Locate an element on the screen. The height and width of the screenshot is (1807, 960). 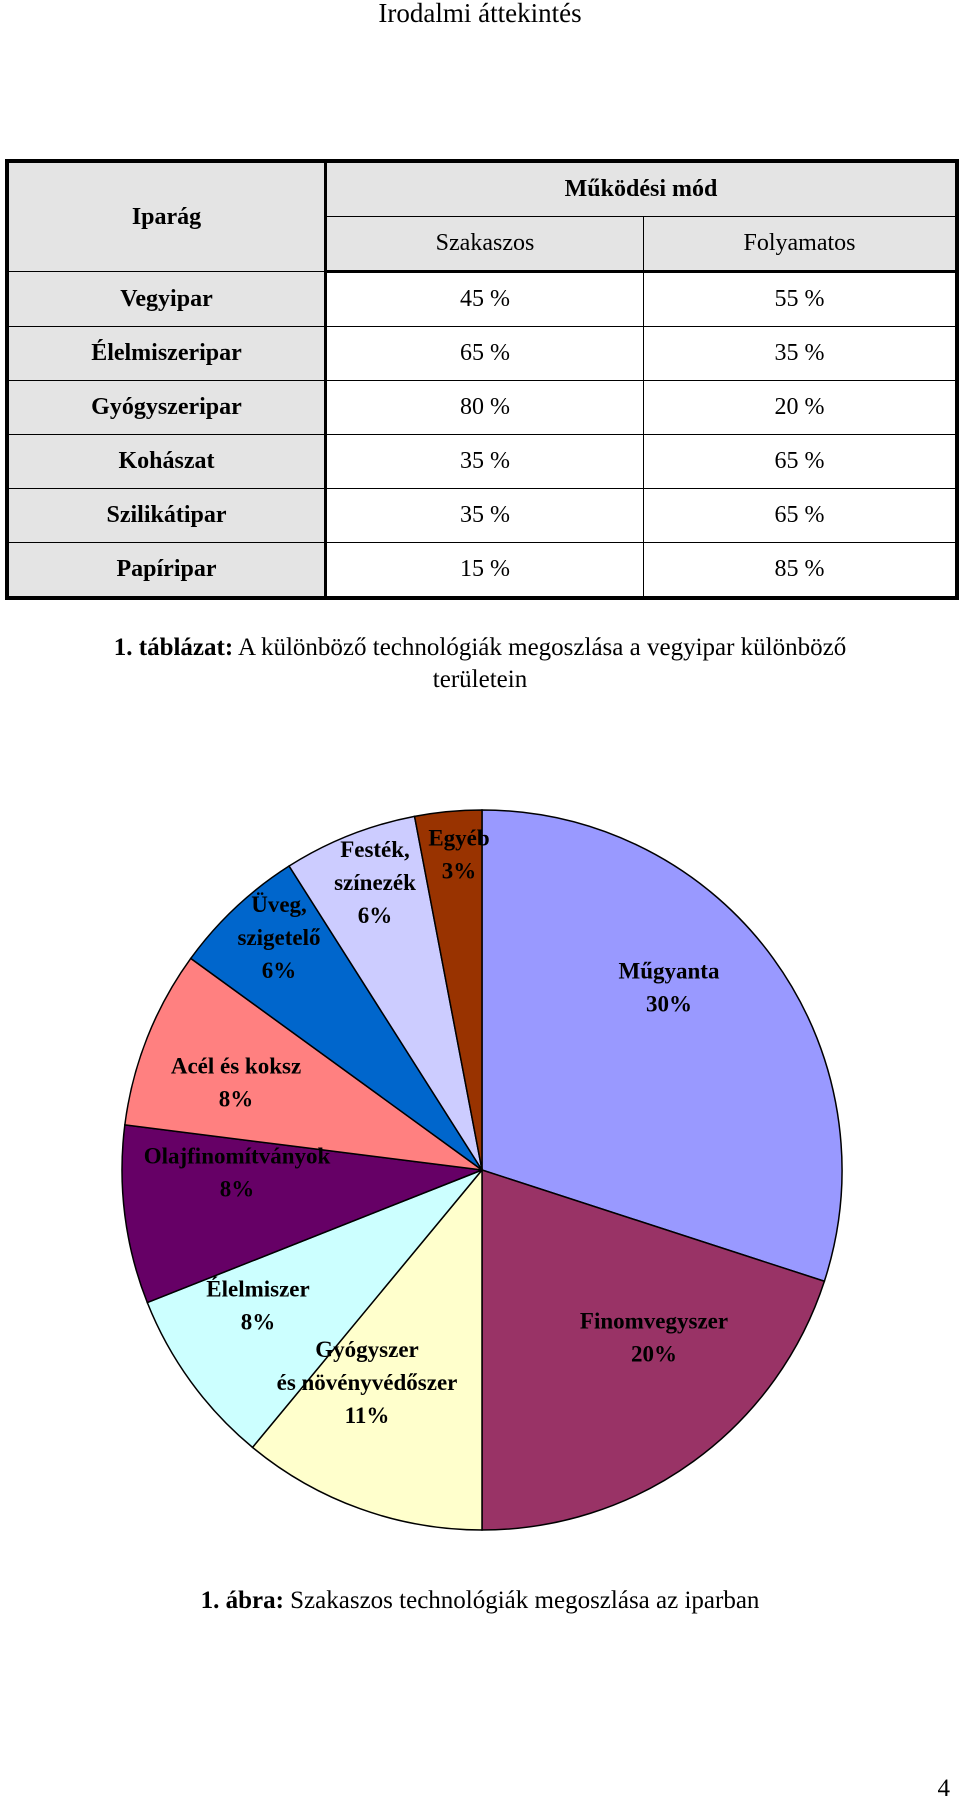
pie-slice-label: Élelmiszer 8% is located at coordinates (257, 1306).